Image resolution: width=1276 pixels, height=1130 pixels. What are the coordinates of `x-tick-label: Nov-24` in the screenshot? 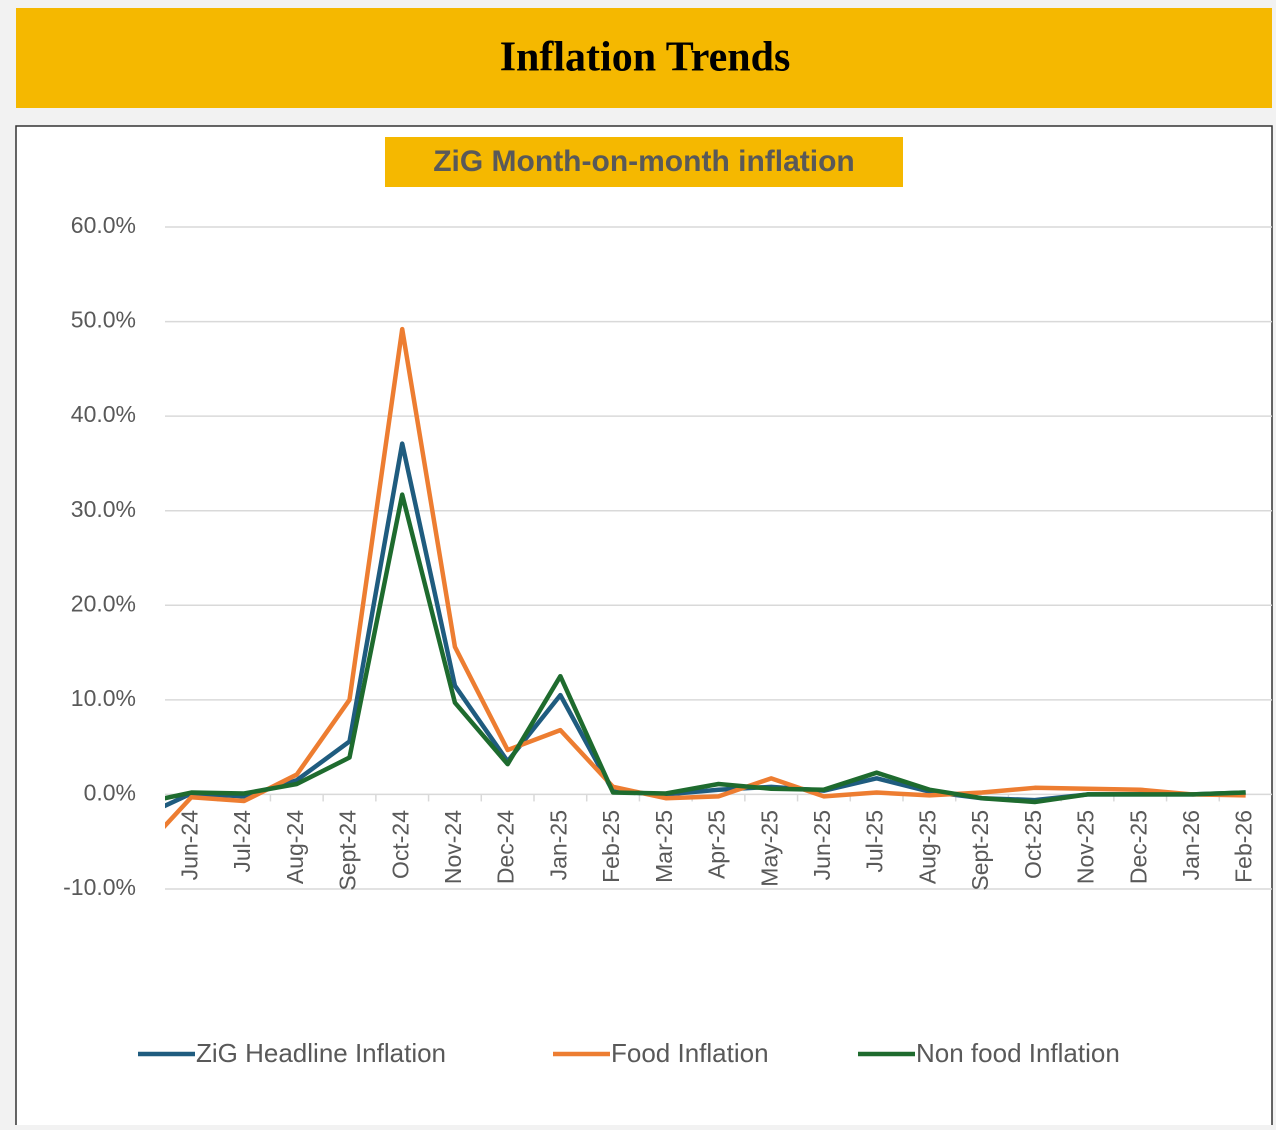 It's located at (453, 847).